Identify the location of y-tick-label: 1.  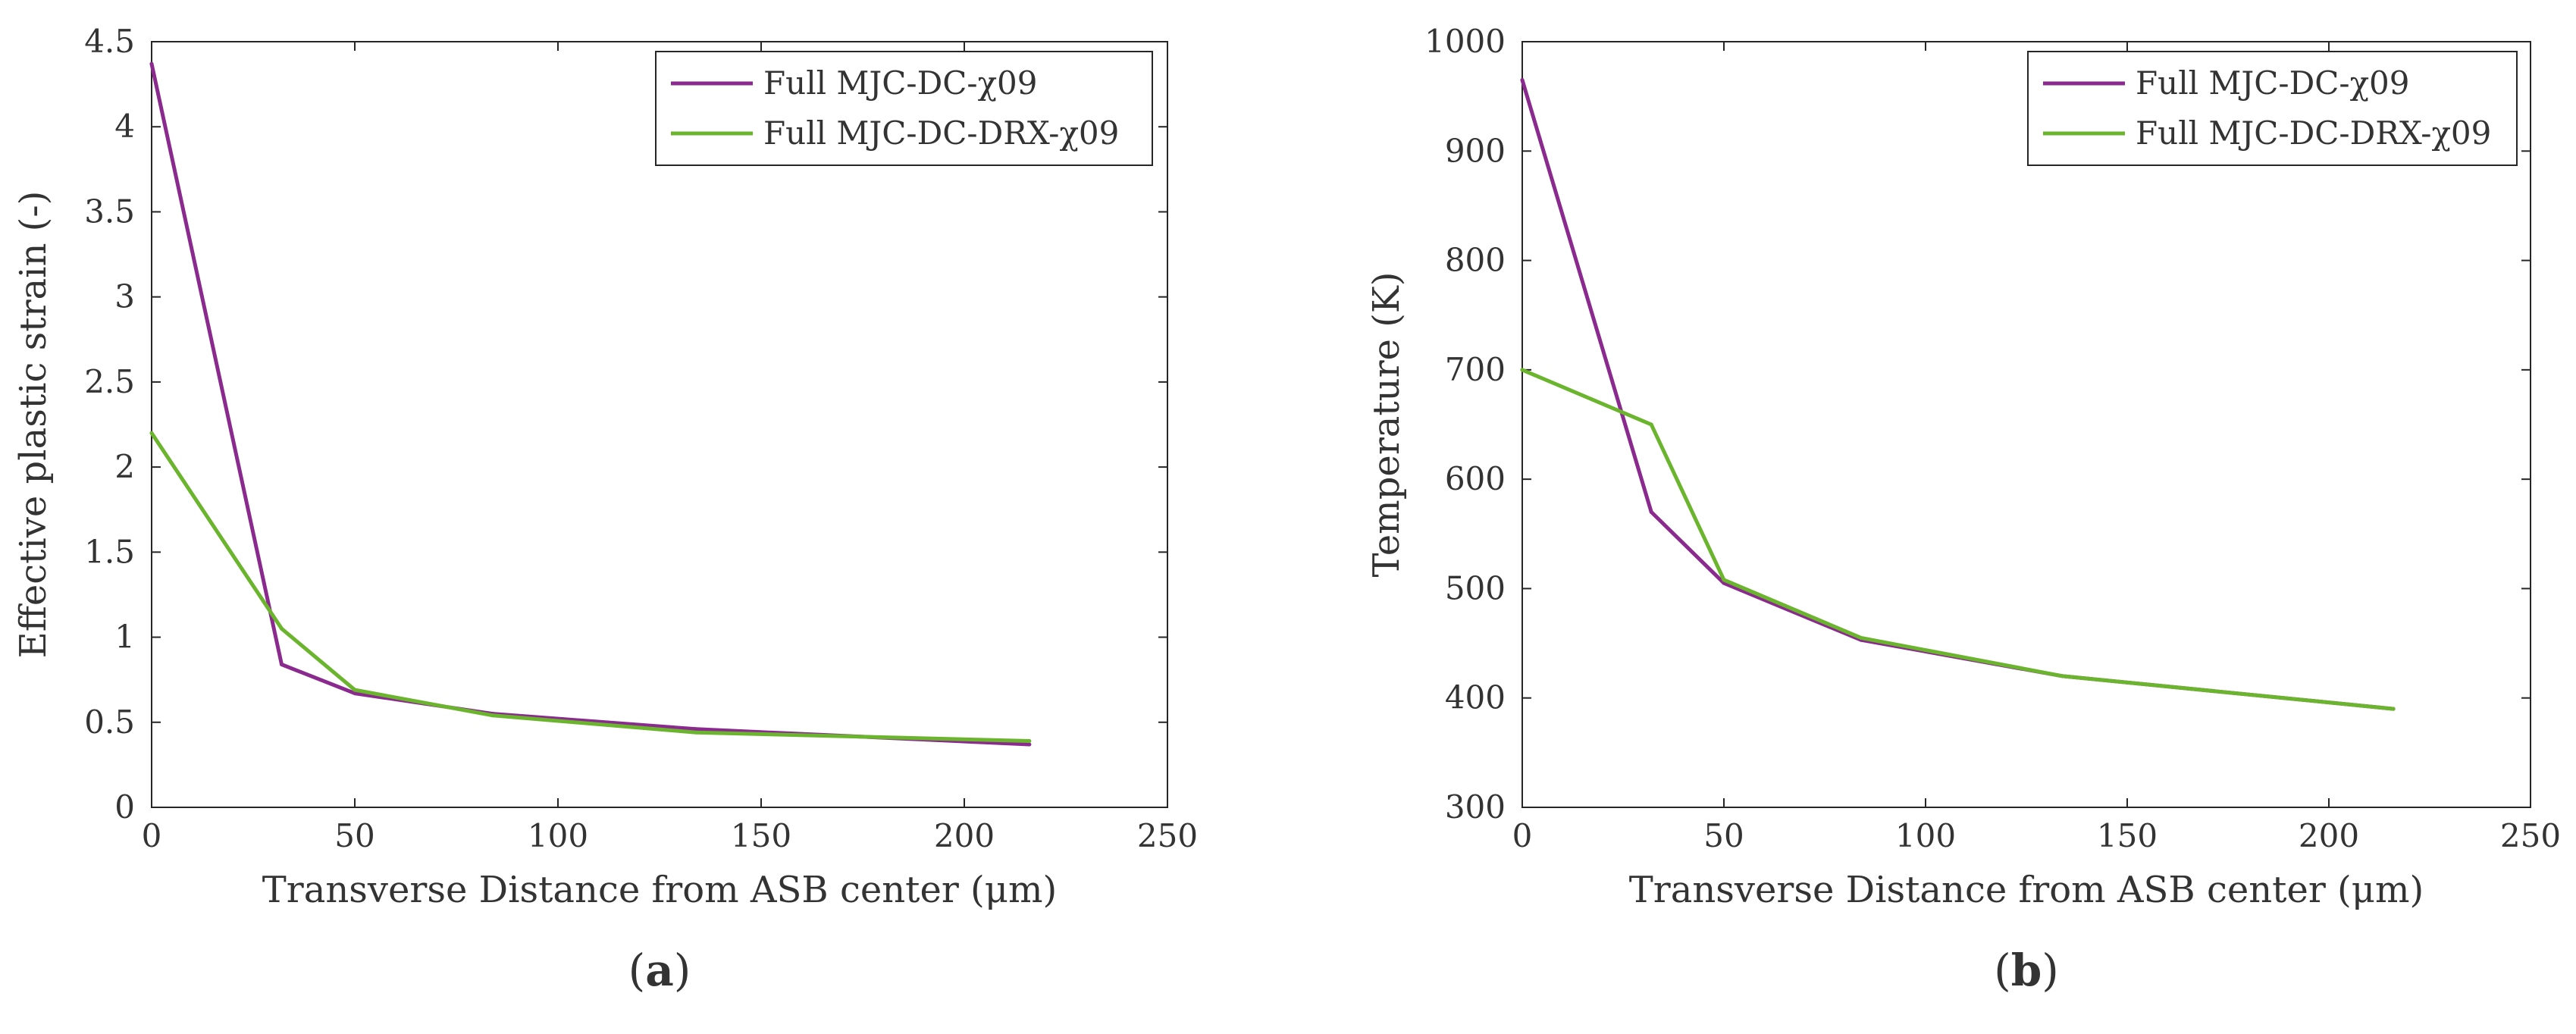
(124, 637).